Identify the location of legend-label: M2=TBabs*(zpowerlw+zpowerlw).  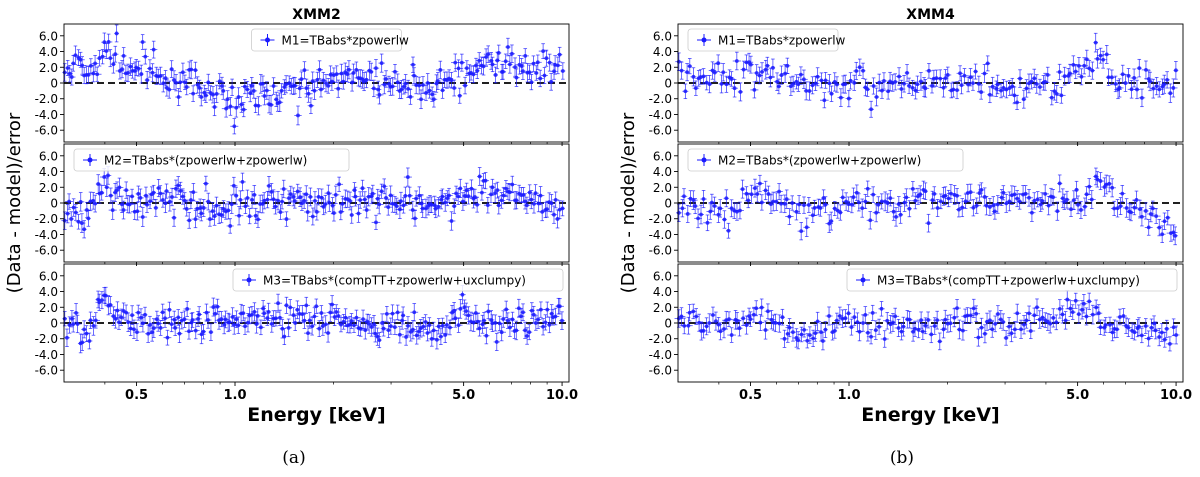
(205, 161).